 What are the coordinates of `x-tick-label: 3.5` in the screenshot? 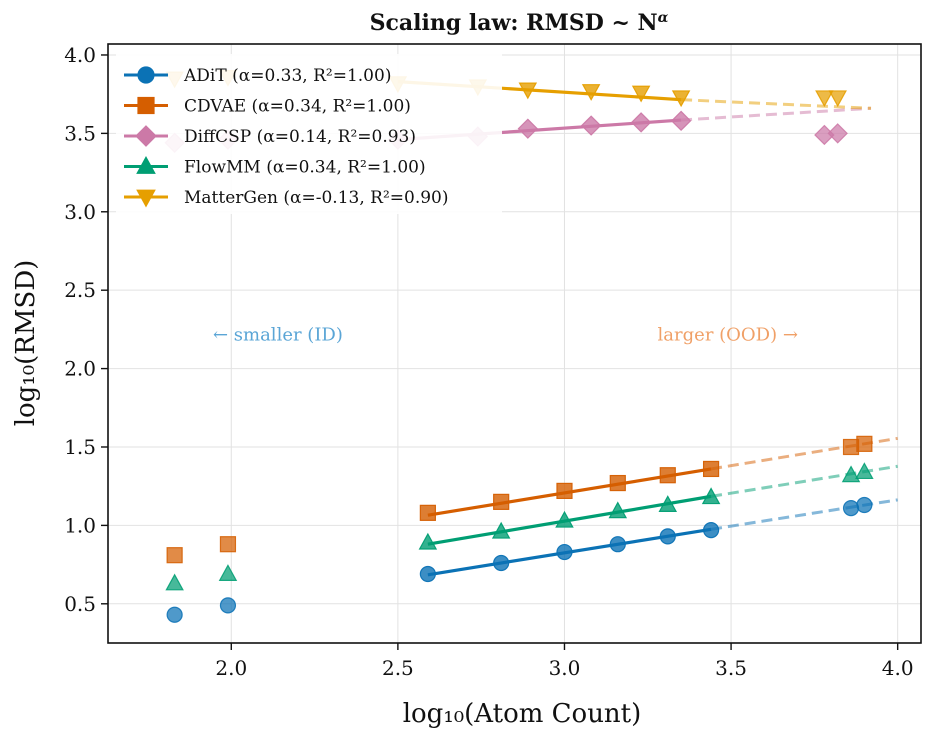 It's located at (731, 668).